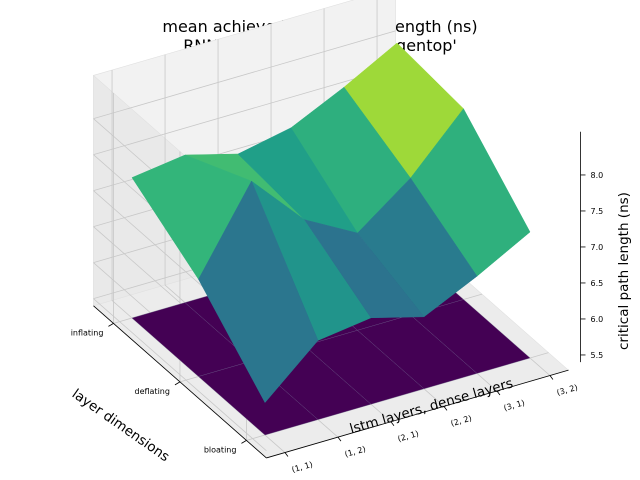 The image size is (640, 480). I want to click on z-tick-label: 6.5, so click(597, 283).